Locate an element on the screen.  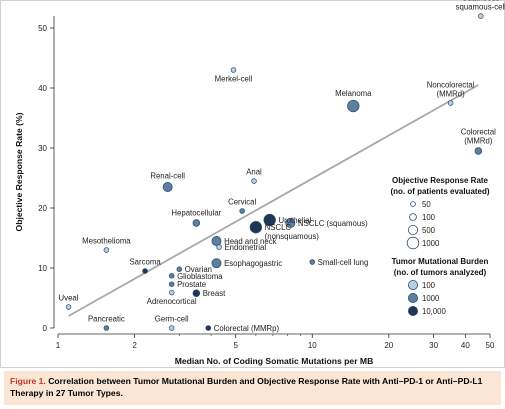
point-label-endometrial: Endometrial is located at coordinates (245, 247).